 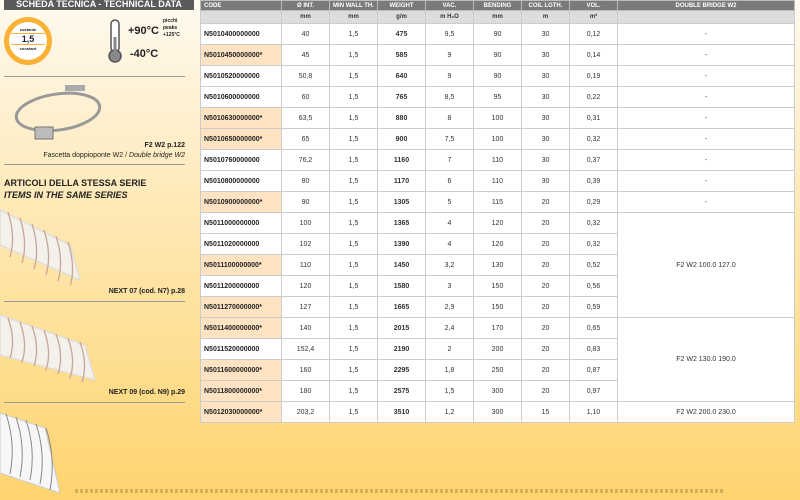 What do you see at coordinates (400, 491) in the screenshot?
I see `footnote` at bounding box center [400, 491].